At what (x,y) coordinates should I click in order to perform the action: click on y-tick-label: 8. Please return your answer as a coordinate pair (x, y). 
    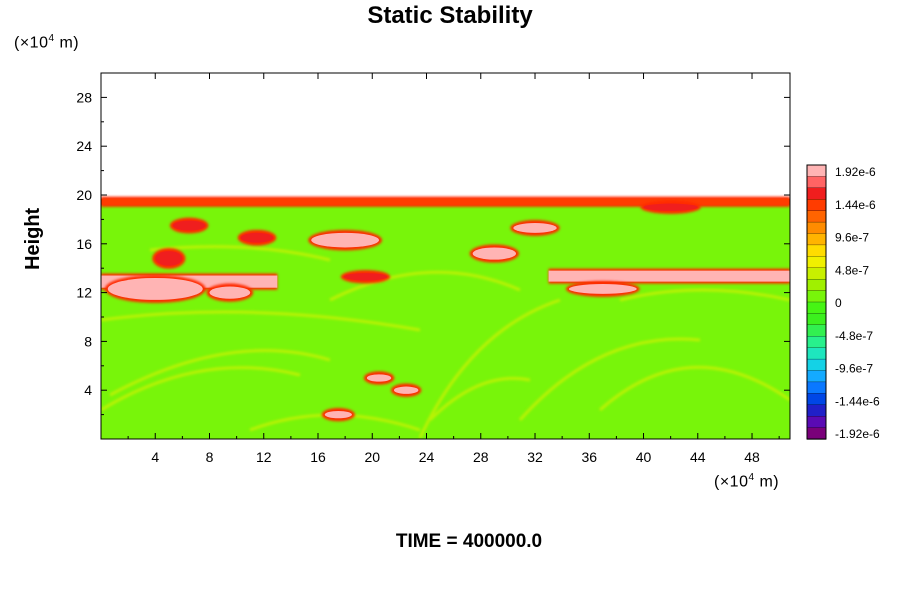
    Looking at the image, I should click on (88, 341).